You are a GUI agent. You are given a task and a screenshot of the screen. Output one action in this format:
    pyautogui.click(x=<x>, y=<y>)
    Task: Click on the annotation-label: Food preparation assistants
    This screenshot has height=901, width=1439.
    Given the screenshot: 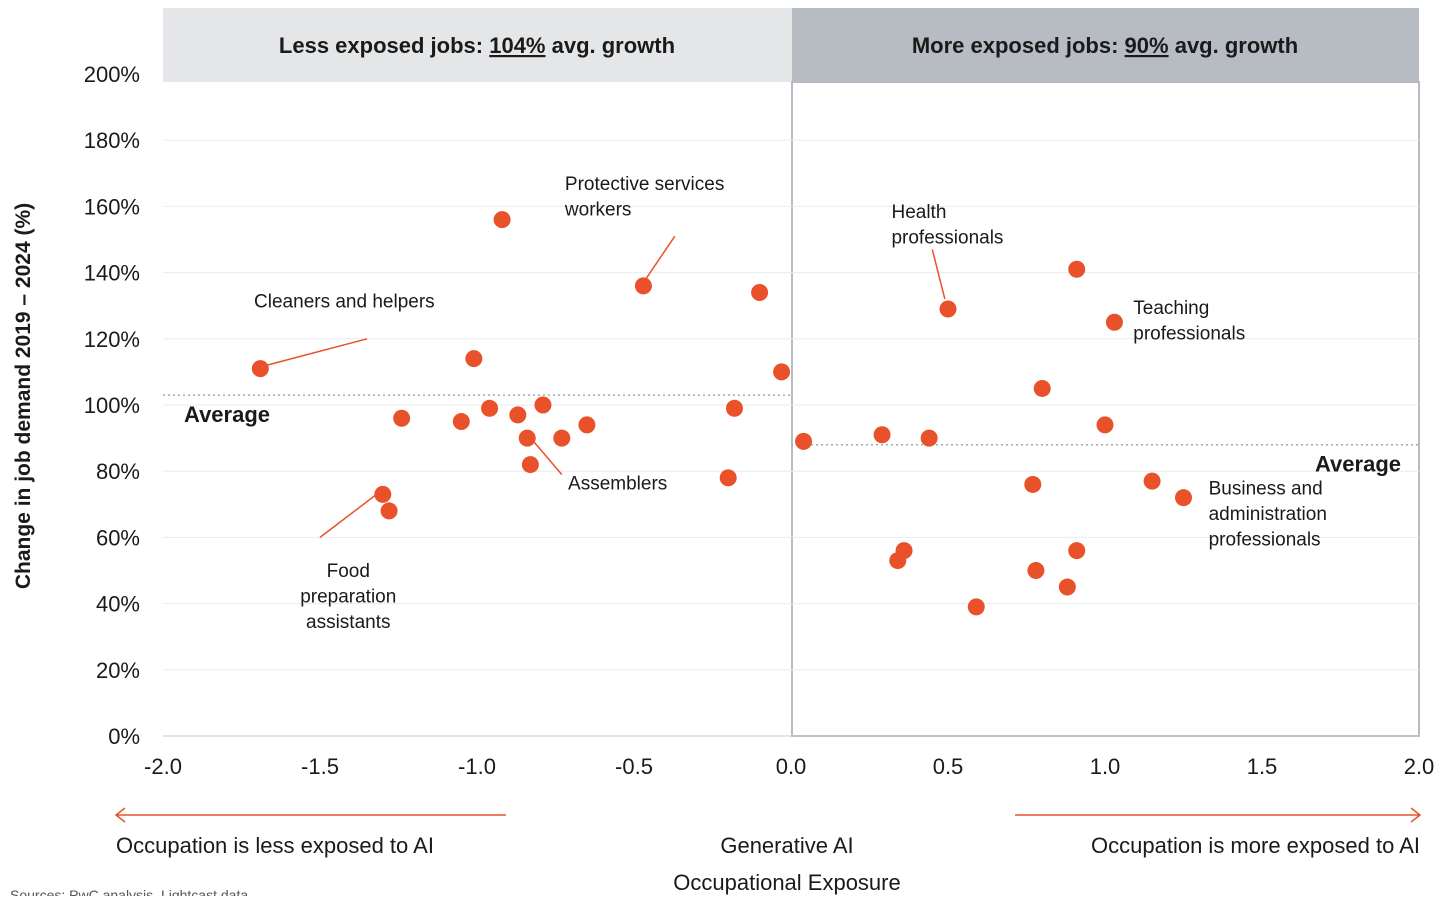 What is the action you would take?
    pyautogui.click(x=348, y=597)
    